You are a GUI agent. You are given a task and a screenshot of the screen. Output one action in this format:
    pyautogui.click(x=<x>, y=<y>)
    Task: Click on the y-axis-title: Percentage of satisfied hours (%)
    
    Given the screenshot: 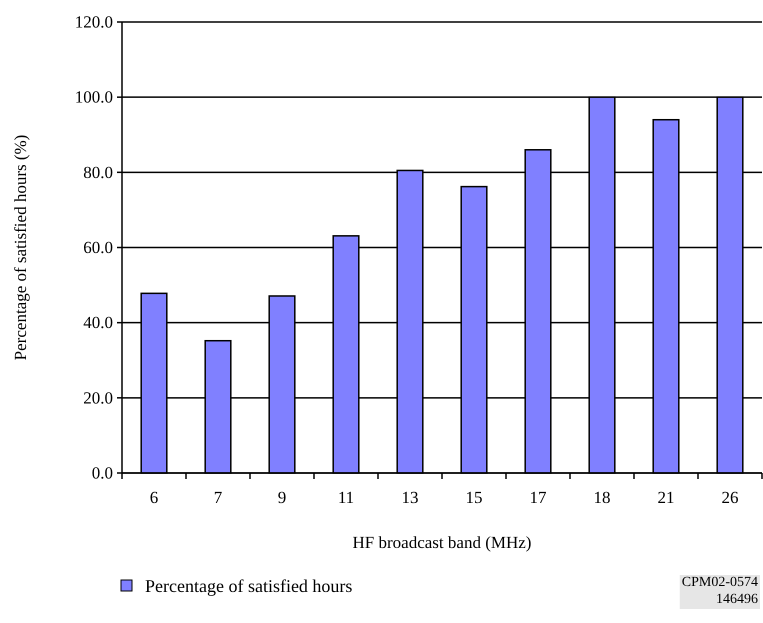 What is the action you would take?
    pyautogui.click(x=20, y=247)
    